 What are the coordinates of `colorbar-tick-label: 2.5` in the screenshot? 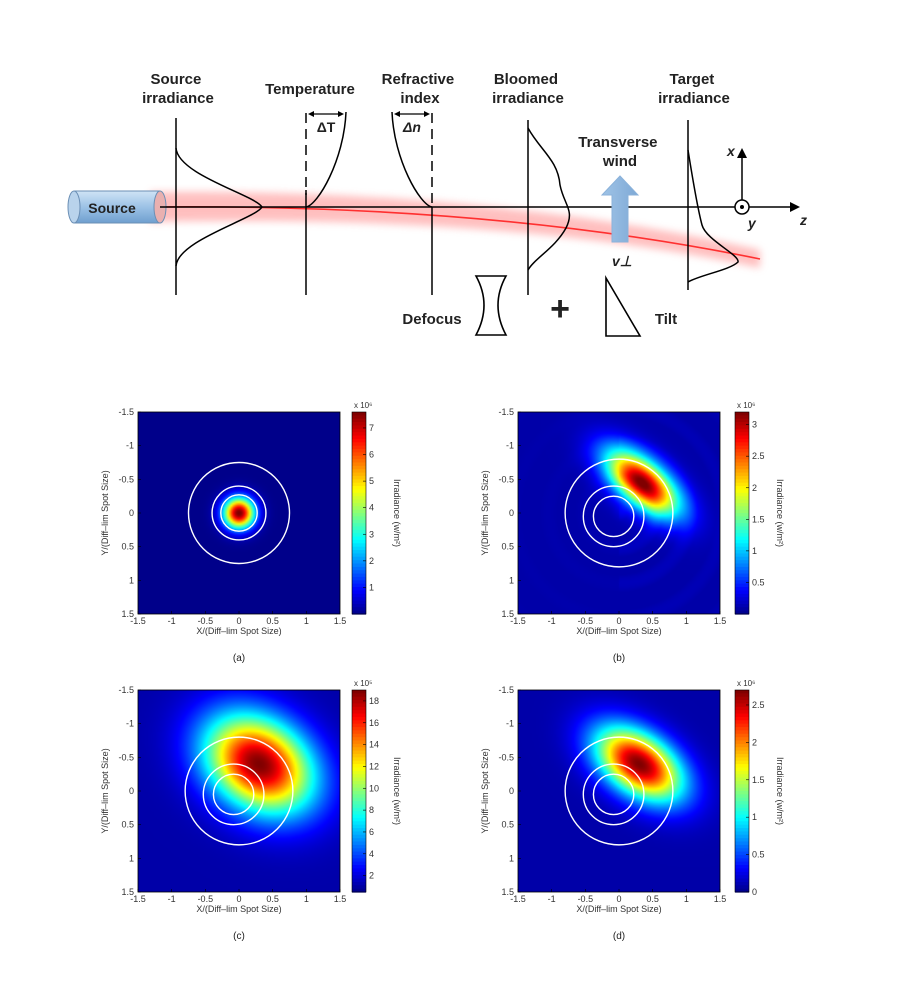 It's located at (758, 456).